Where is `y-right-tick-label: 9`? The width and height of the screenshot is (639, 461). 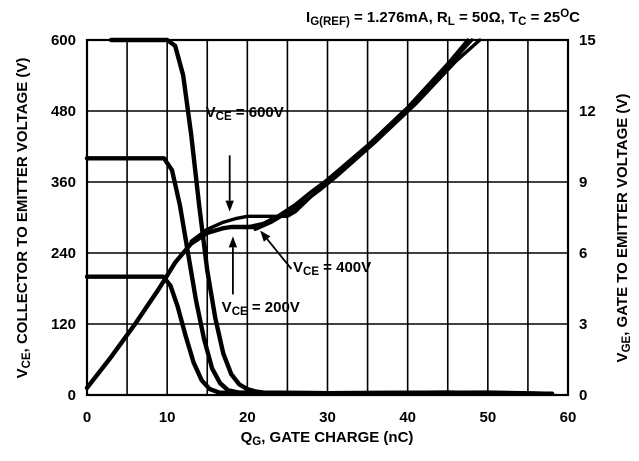
y-right-tick-label: 9 is located at coordinates (583, 182).